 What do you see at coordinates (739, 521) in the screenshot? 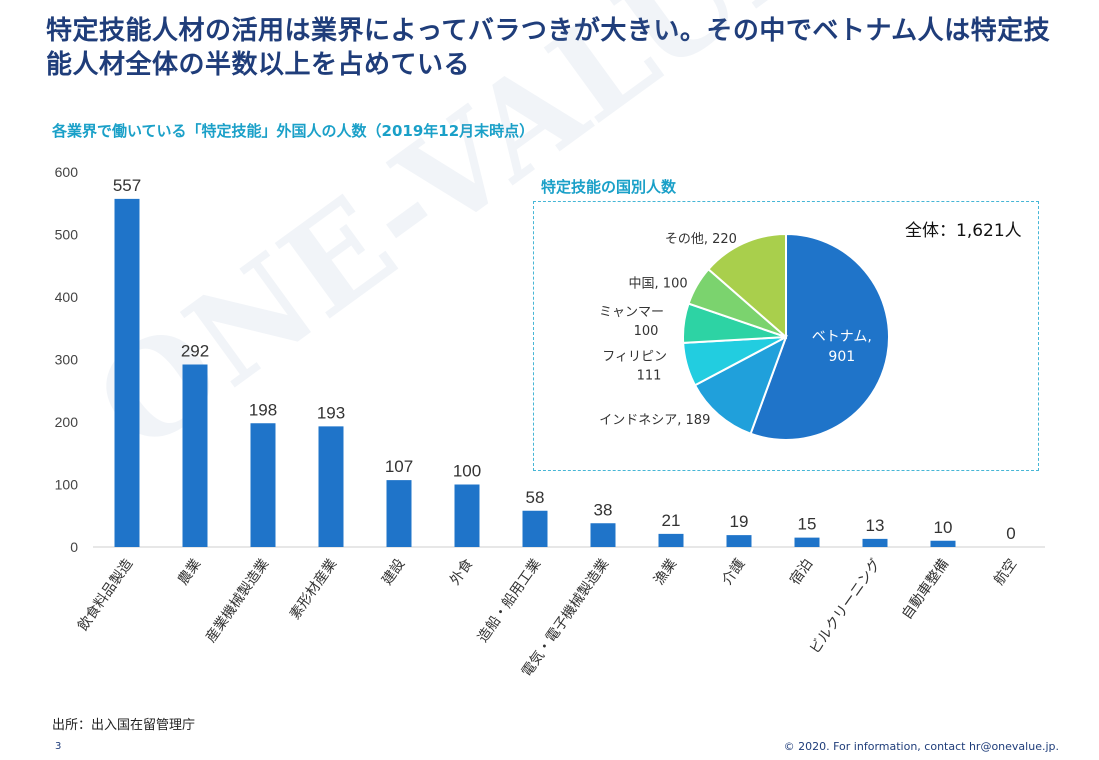
I see `bar-value-label: 19` at bounding box center [739, 521].